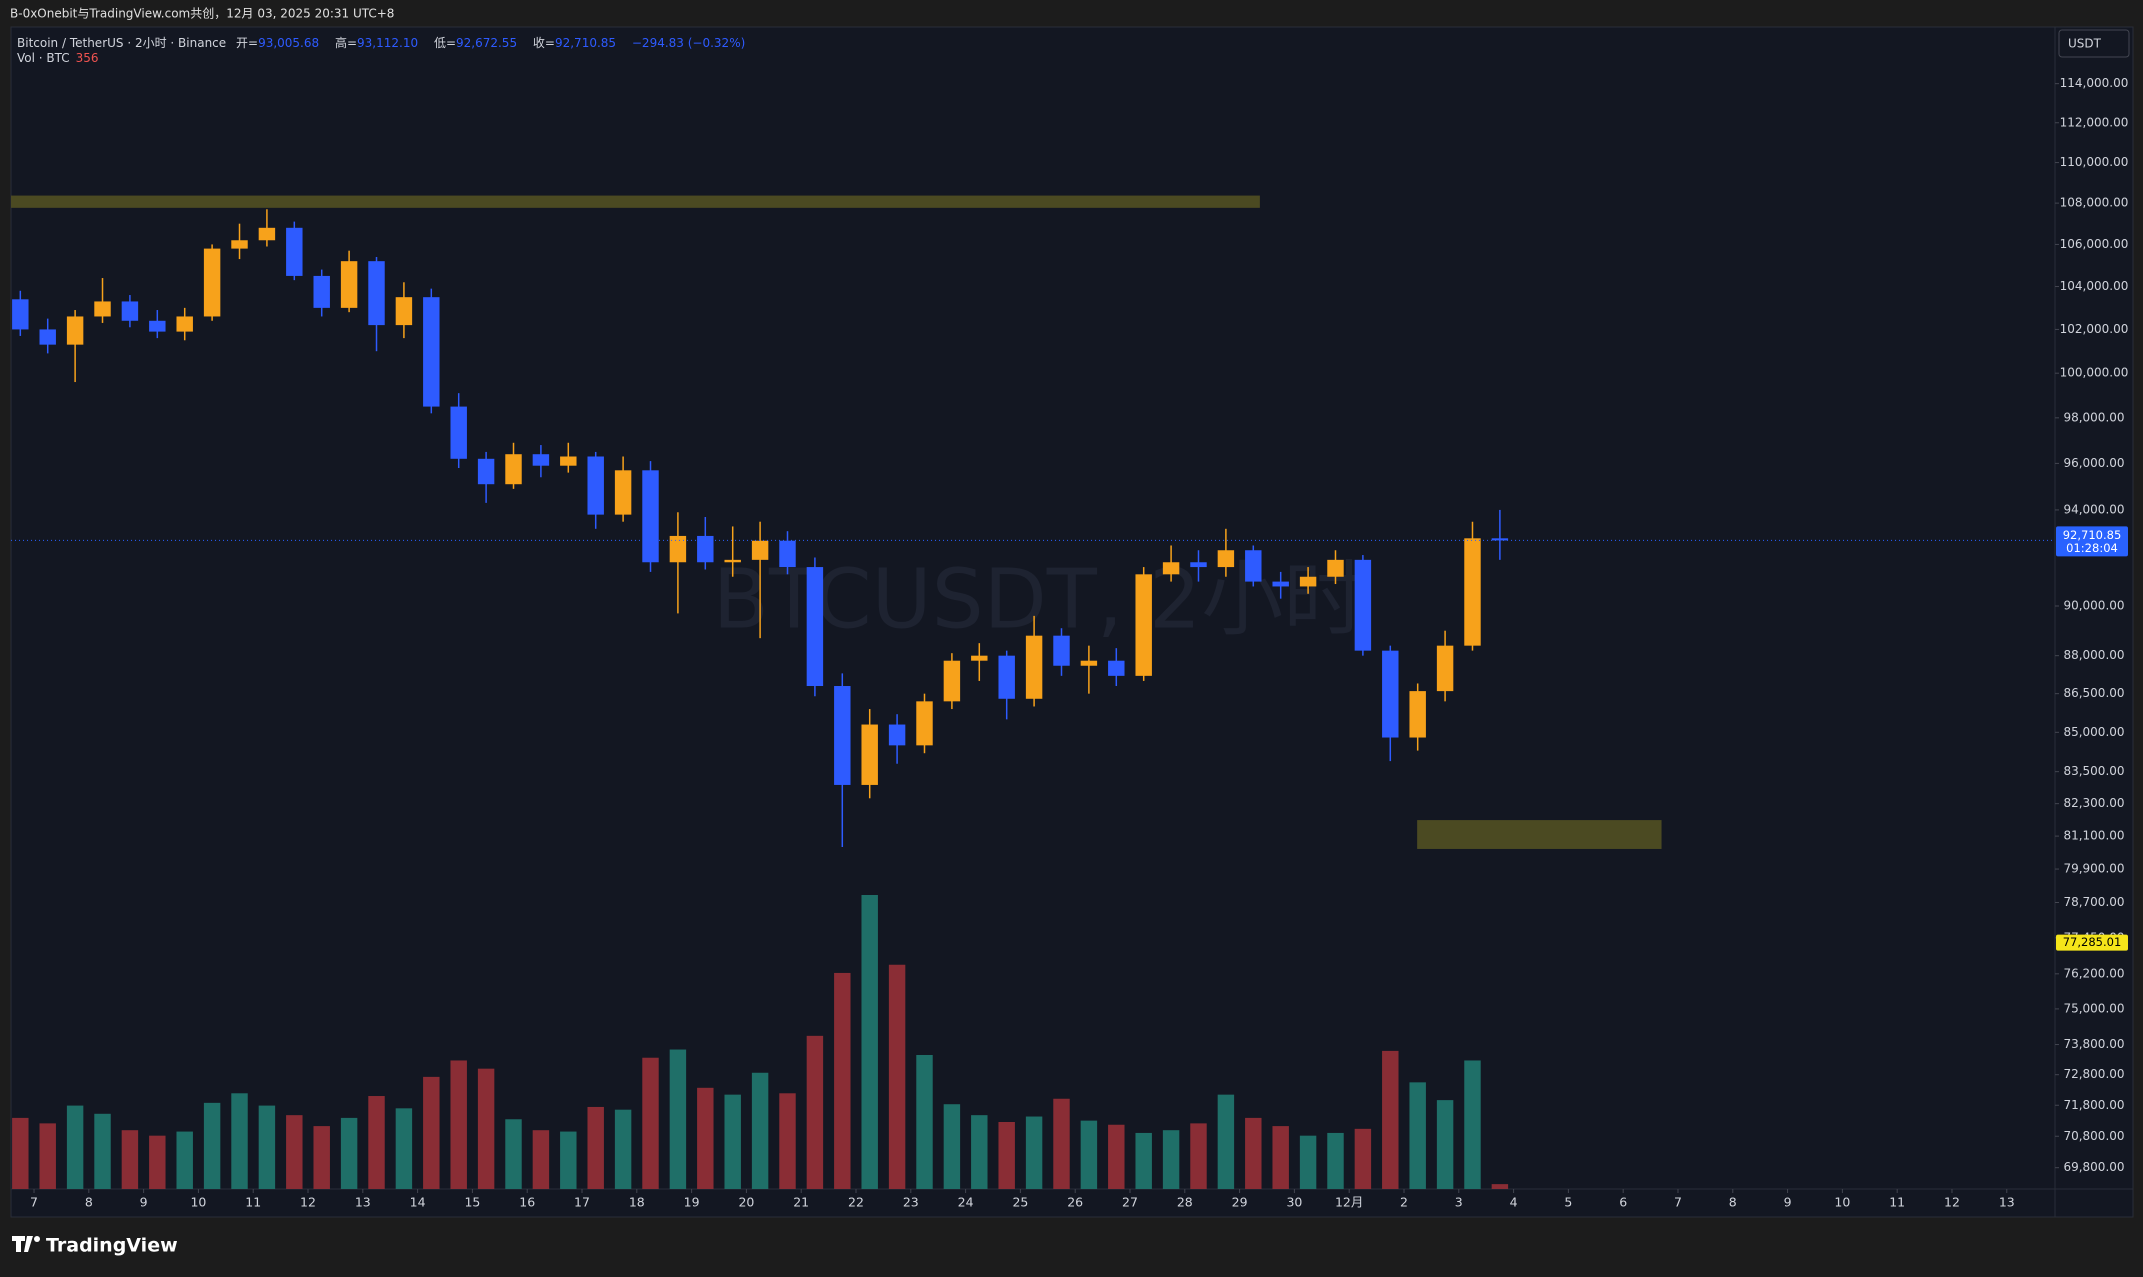 This screenshot has height=1277, width=2143. I want to click on currency: USDT, so click(2085, 44).